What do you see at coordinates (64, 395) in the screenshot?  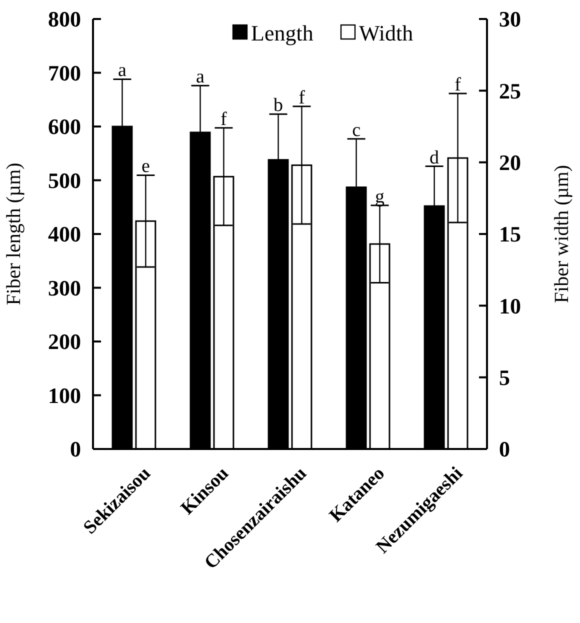 I see `y-tick-label: 100` at bounding box center [64, 395].